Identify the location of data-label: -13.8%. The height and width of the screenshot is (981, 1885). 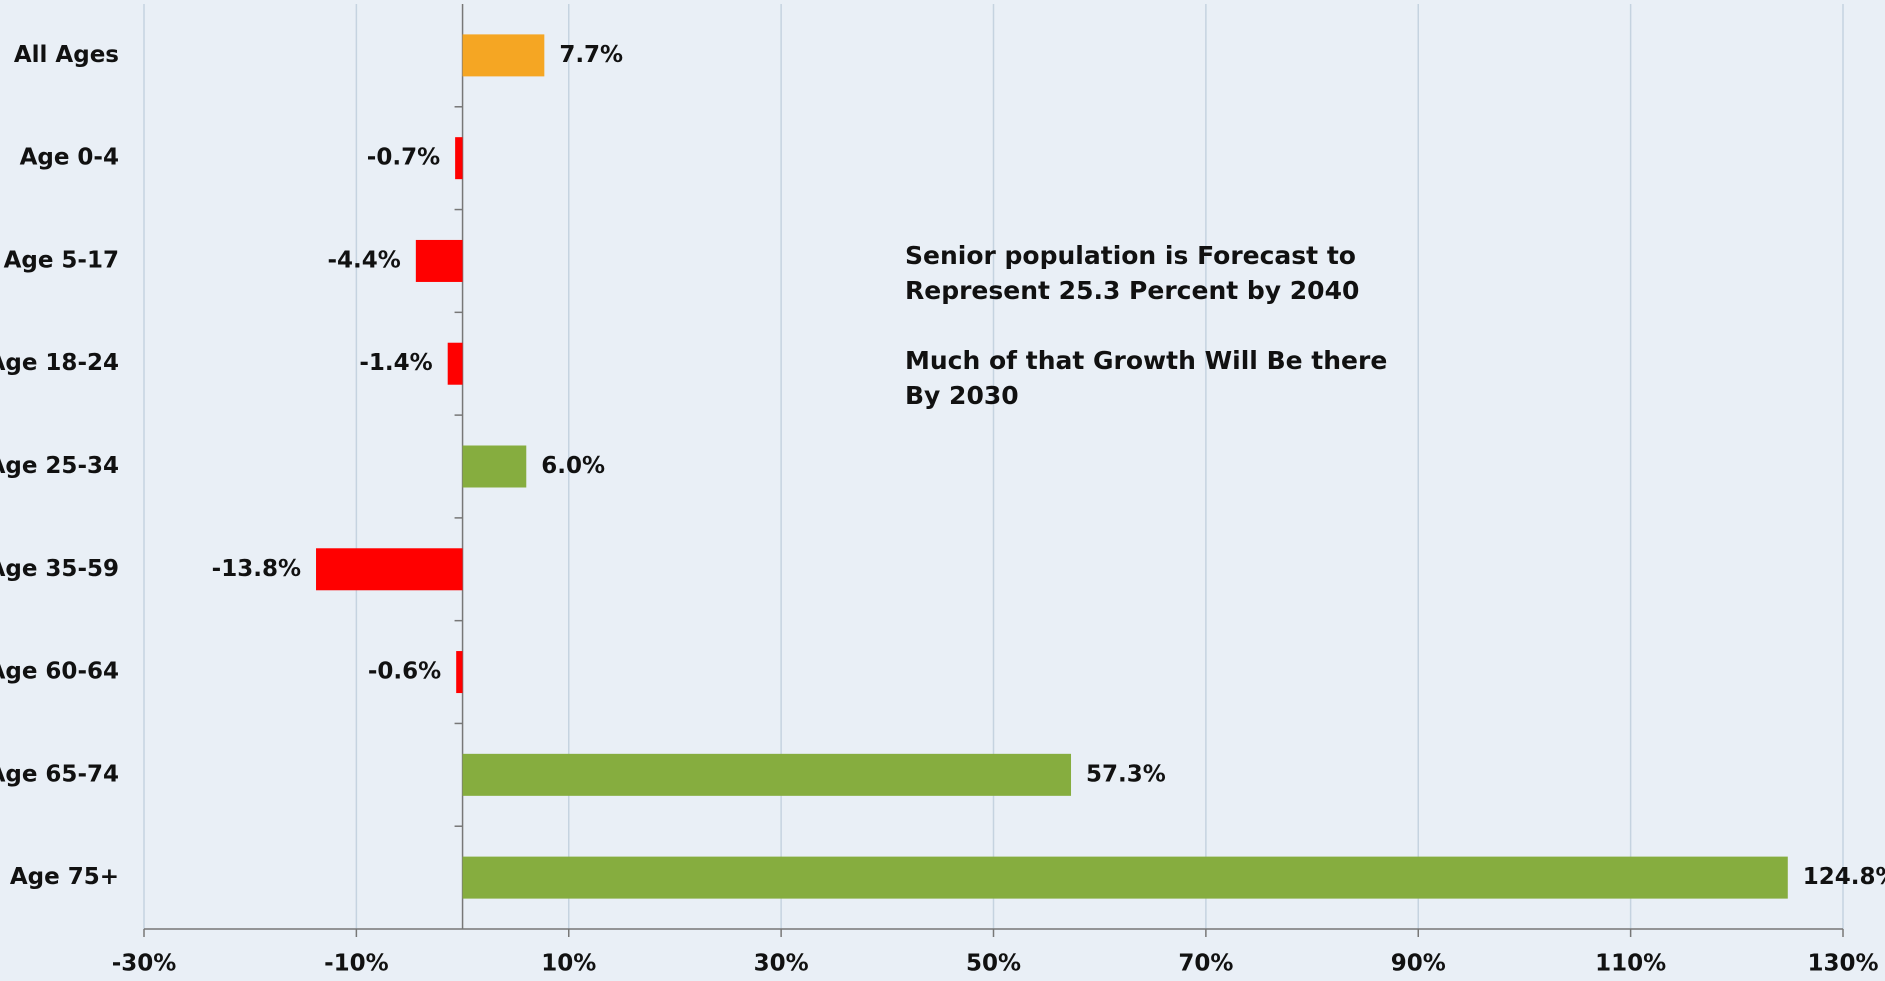
(256, 569).